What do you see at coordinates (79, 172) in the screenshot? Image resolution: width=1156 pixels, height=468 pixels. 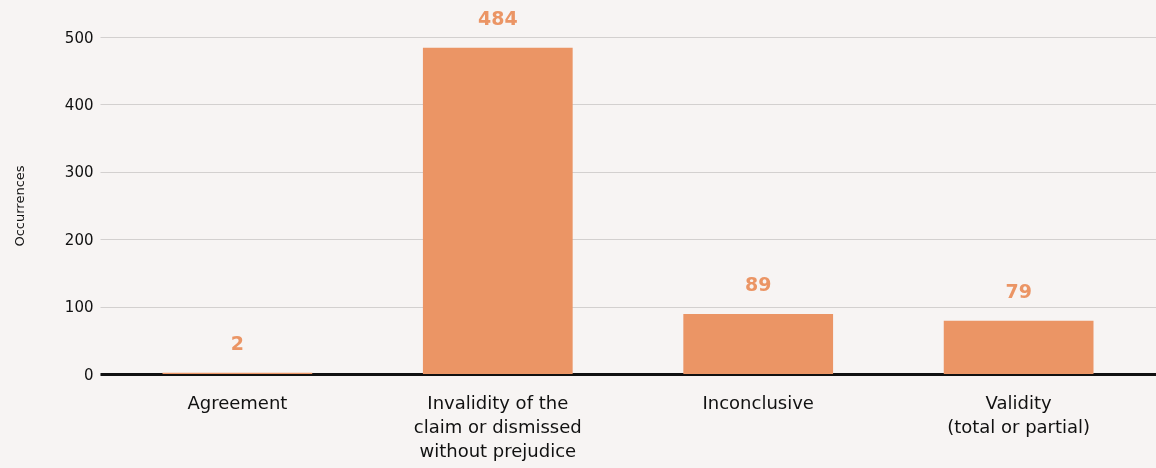 I see `y-tick-label: 300` at bounding box center [79, 172].